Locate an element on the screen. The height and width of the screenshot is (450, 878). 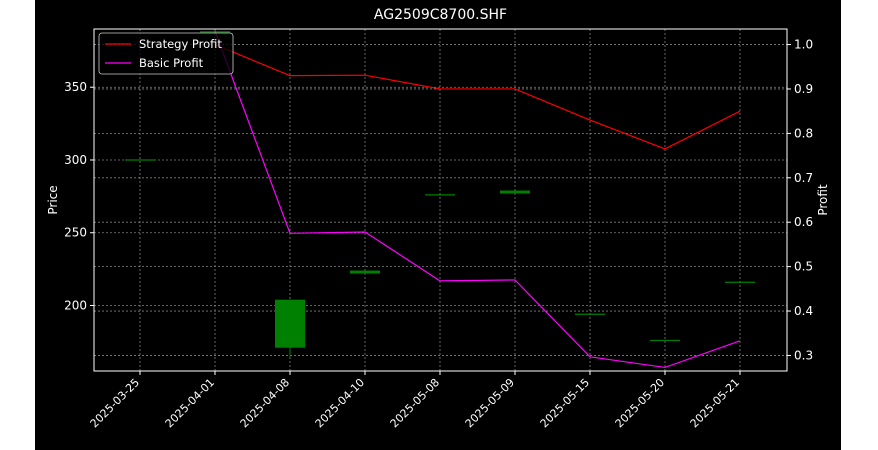
y-axis-left-label: Price is located at coordinates (53, 199).